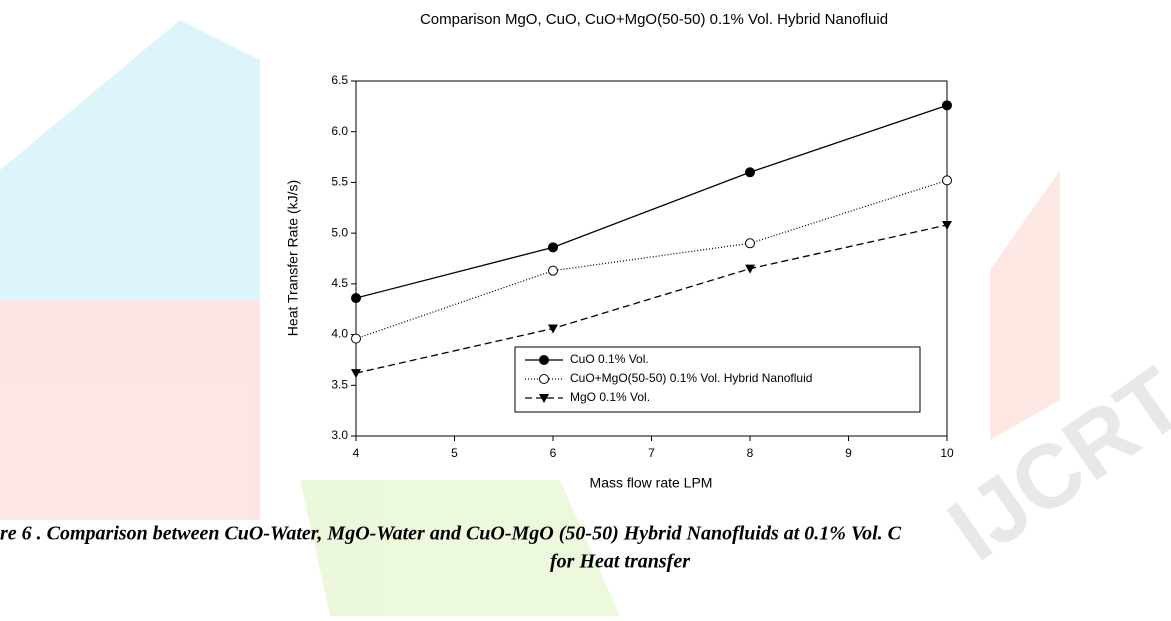 This screenshot has height=621, width=1171. I want to click on x-tick-label: 5, so click(454, 453).